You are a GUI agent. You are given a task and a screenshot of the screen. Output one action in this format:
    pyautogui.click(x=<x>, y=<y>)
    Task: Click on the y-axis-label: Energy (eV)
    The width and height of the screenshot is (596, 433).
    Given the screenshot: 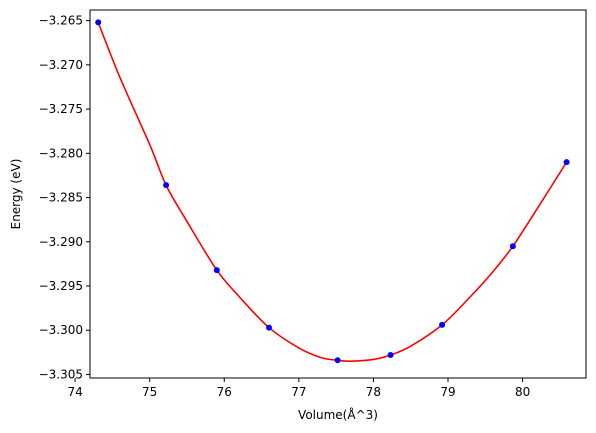 What is the action you would take?
    pyautogui.click(x=16, y=194)
    